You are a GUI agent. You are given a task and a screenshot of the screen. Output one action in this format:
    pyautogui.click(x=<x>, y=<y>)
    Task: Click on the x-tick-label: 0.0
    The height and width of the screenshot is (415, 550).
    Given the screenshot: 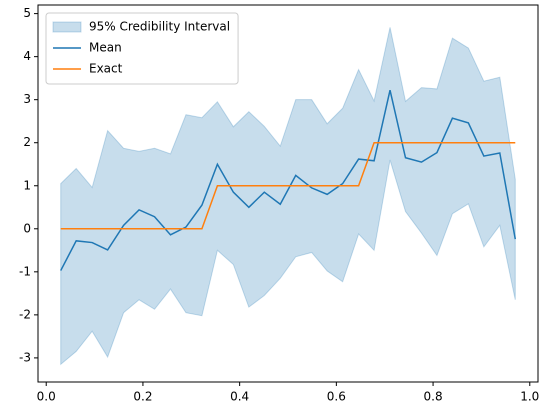 What is the action you would take?
    pyautogui.click(x=46, y=397)
    